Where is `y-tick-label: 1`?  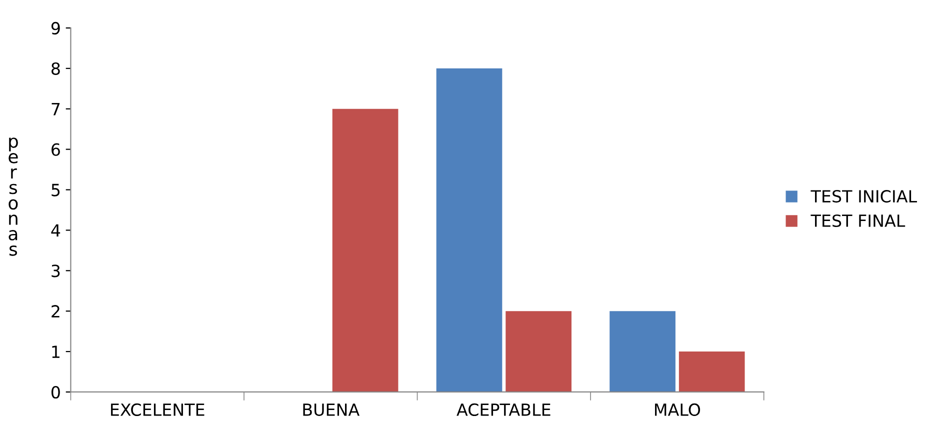 y-tick-label: 1 is located at coordinates (56, 352).